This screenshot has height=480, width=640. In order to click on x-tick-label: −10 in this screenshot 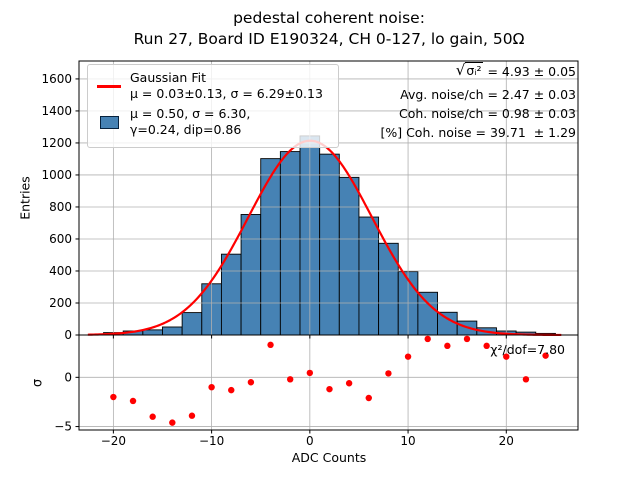, I will do `click(211, 441)`.